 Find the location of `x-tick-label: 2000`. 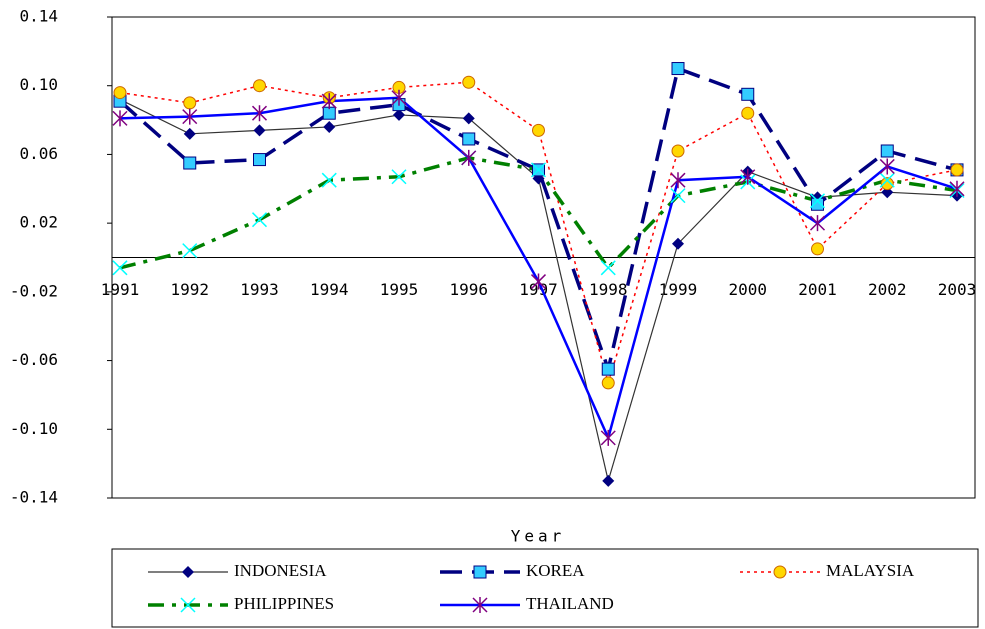

x-tick-label: 2000 is located at coordinates (747, 289).